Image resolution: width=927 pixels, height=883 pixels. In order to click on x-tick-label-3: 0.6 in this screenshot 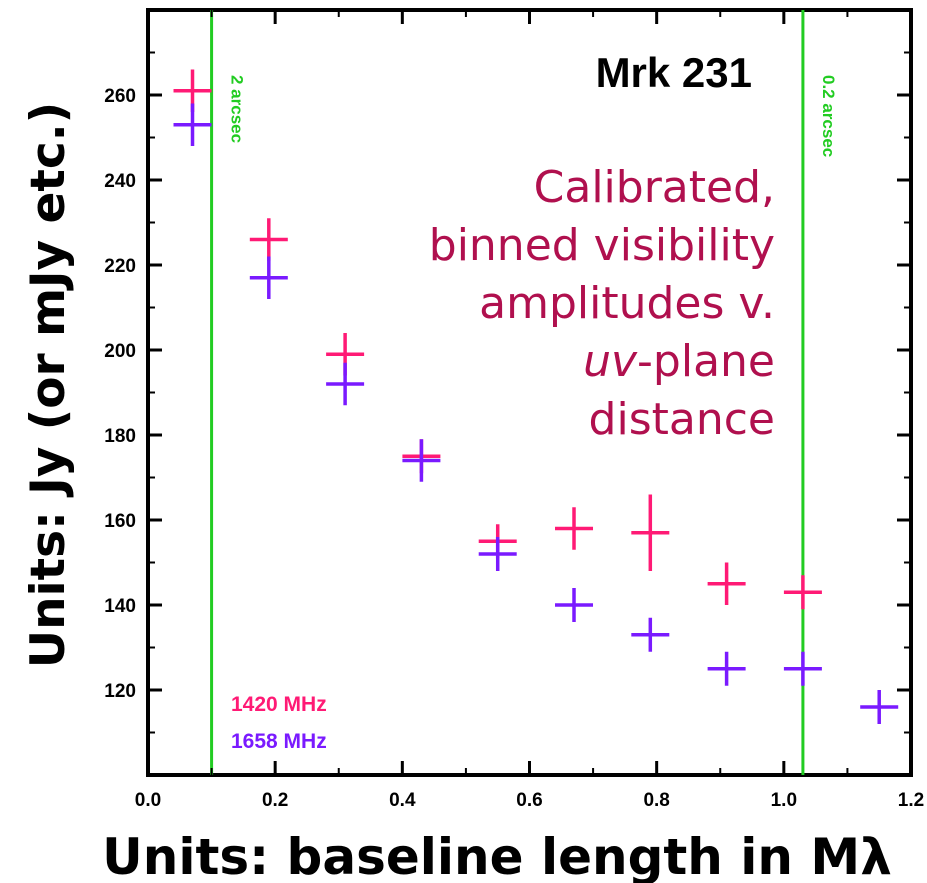, I will do `click(529, 800)`.